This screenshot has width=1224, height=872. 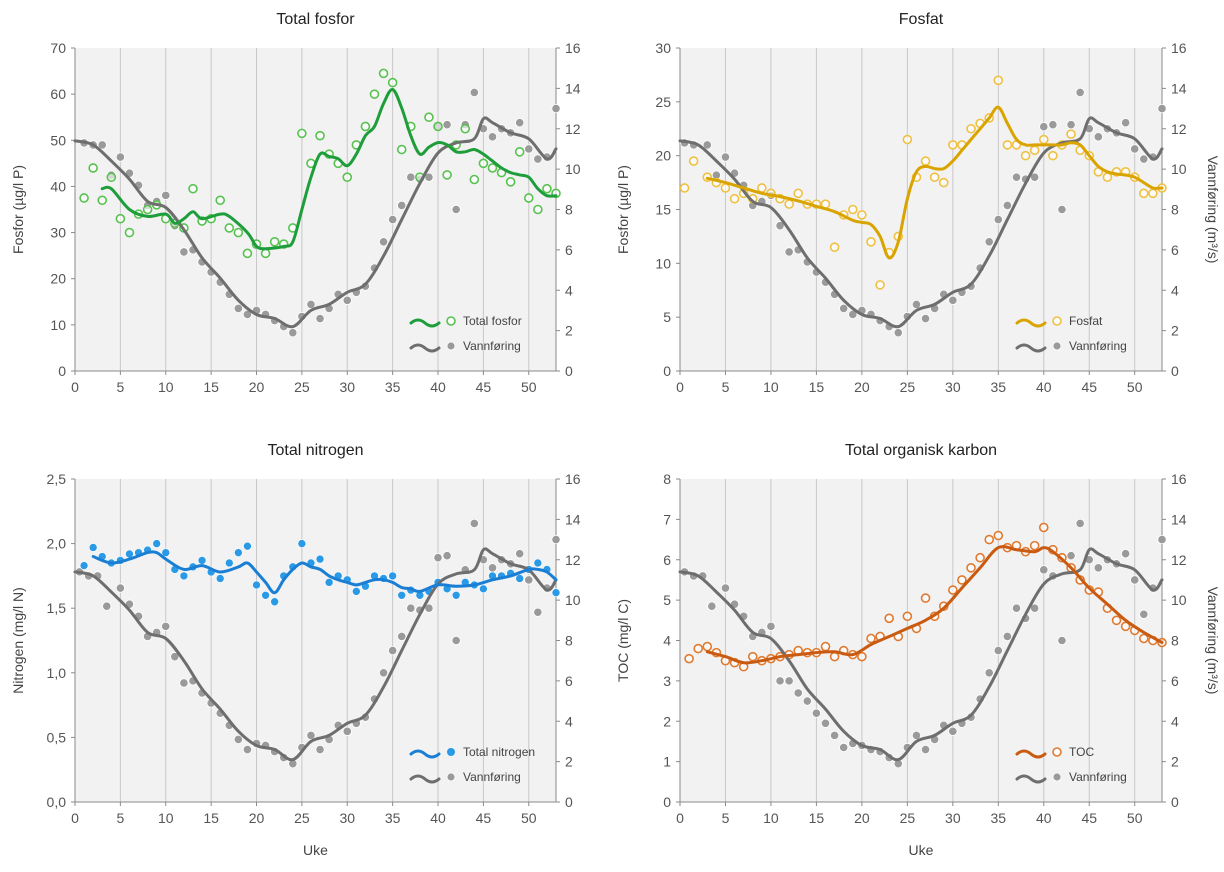 What do you see at coordinates (499, 752) in the screenshot?
I see `legend-label: Total nitrogen` at bounding box center [499, 752].